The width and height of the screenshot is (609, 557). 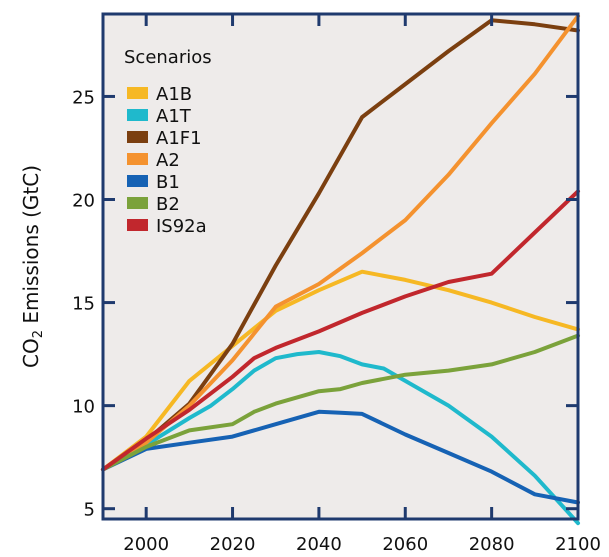 I want to click on x-tick-label: 2060, so click(x=405, y=544).